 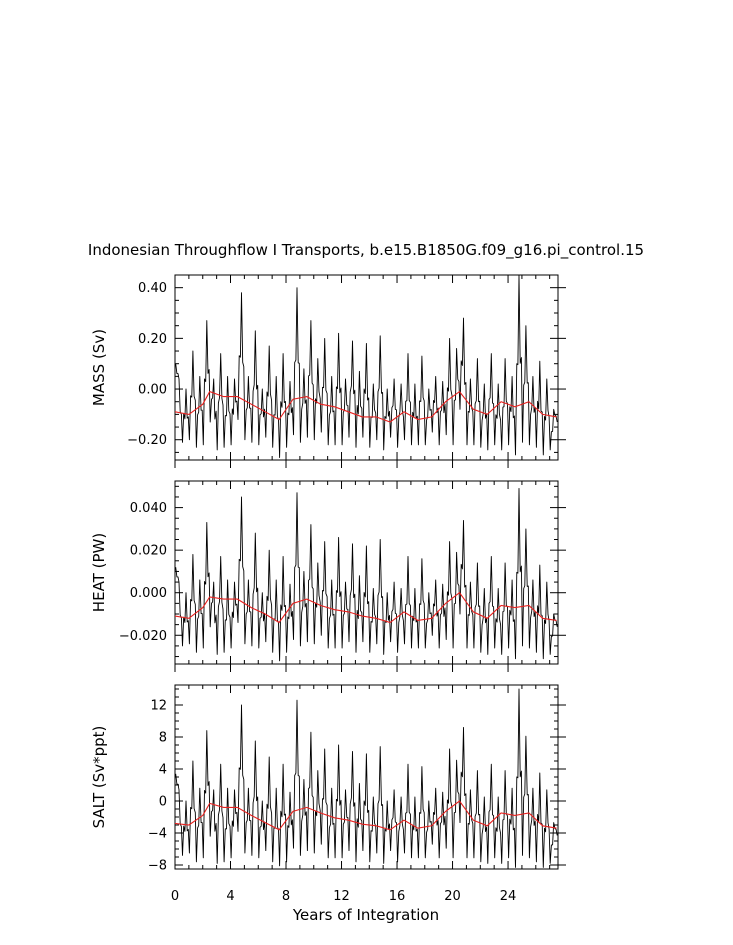 What do you see at coordinates (157, 834) in the screenshot?
I see `y-tick-label: −4` at bounding box center [157, 834].